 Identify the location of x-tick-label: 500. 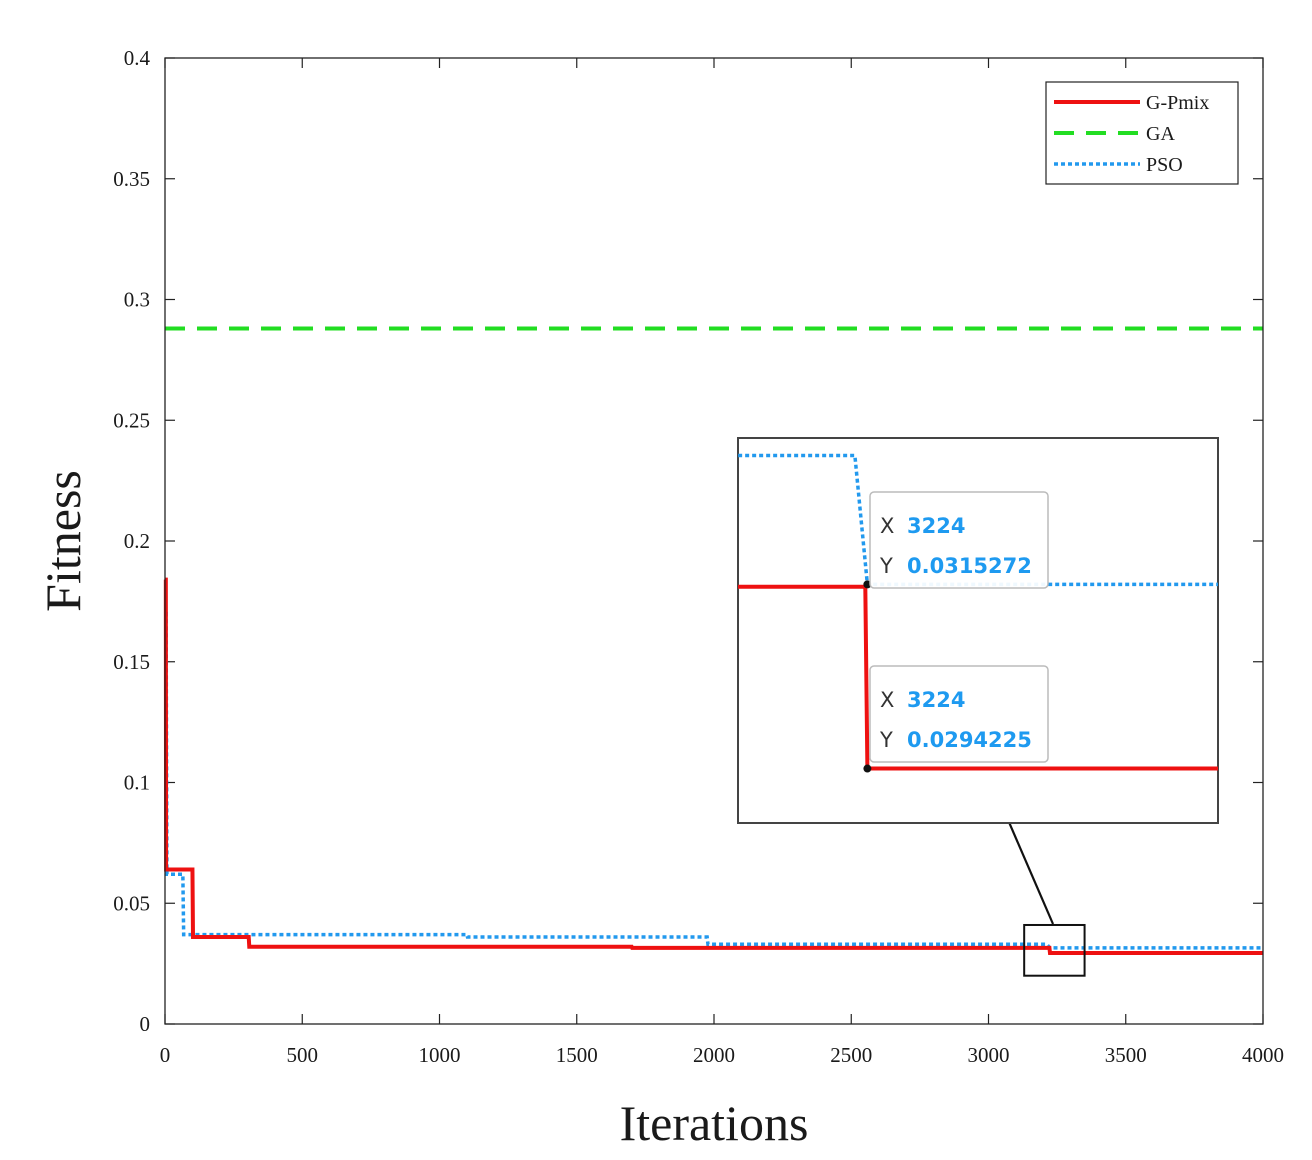
(303, 1055).